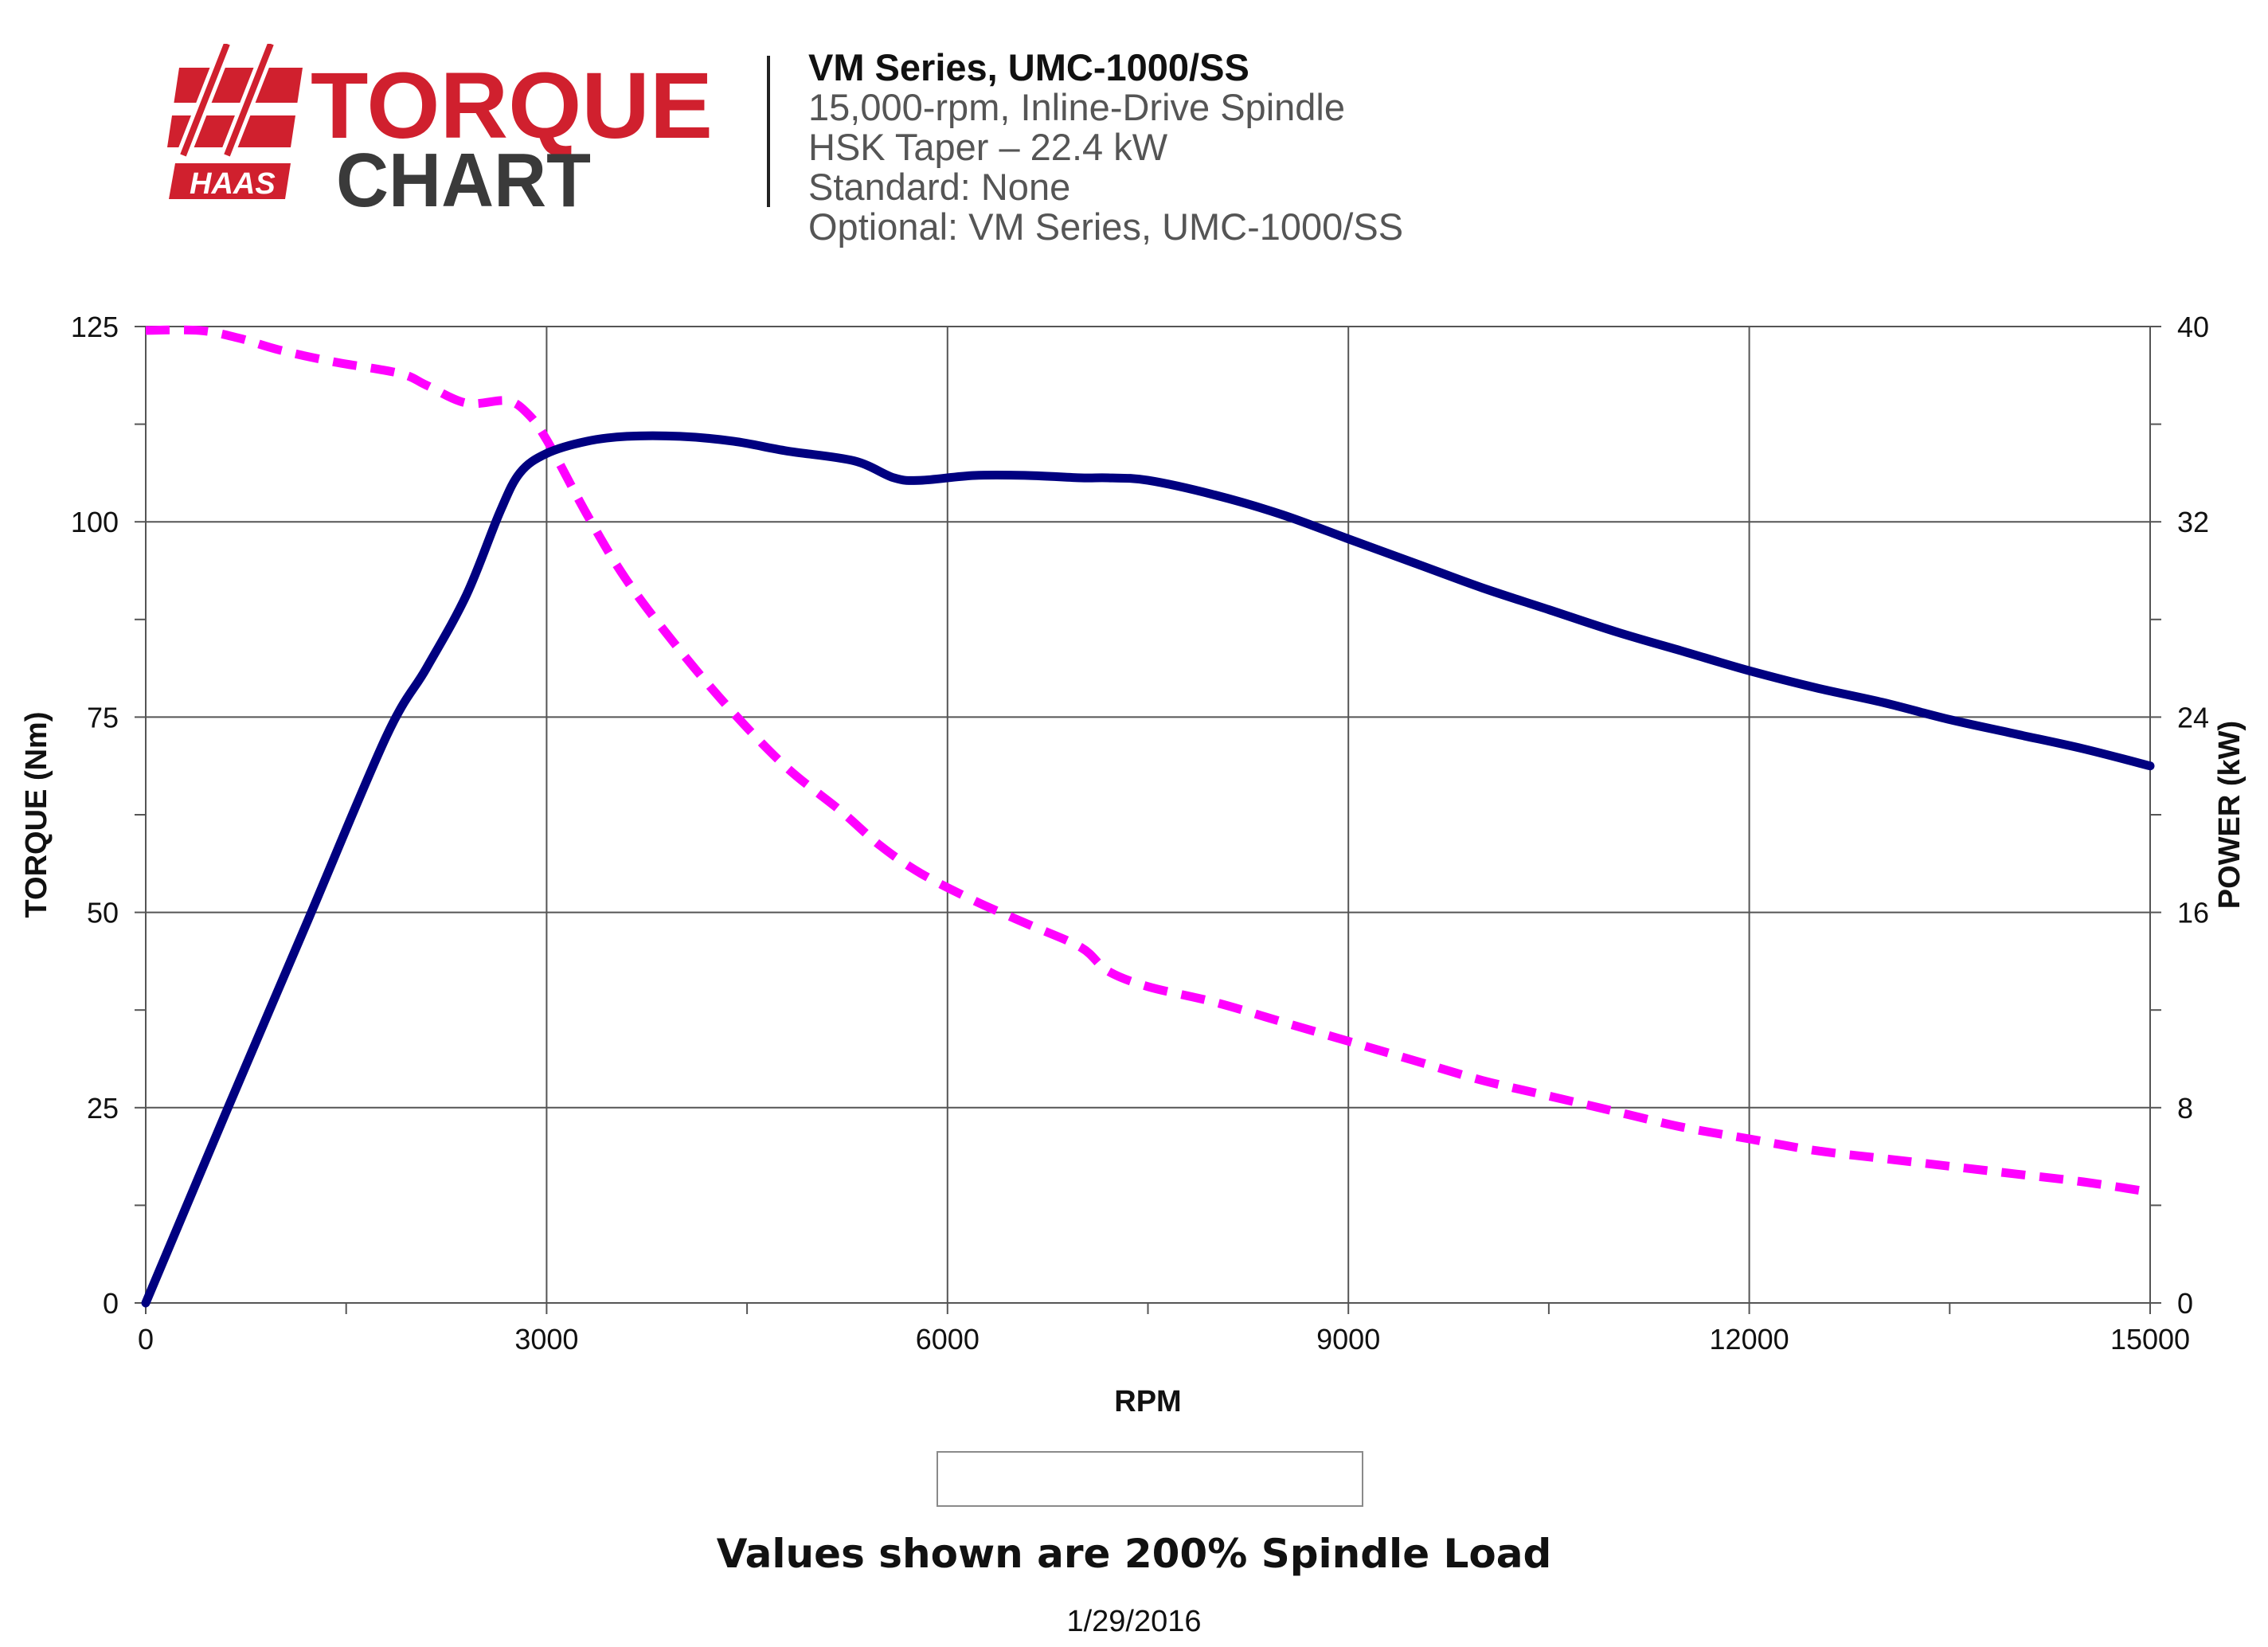 This screenshot has width=2268, height=1647. I want to click on x-tick-label: 12000, so click(1749, 1339).